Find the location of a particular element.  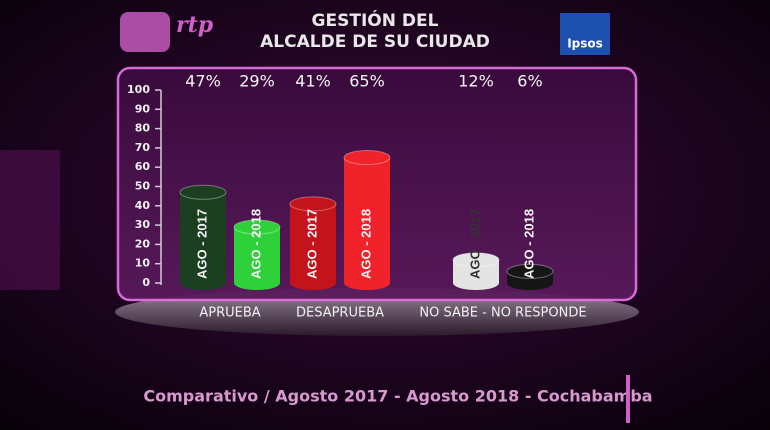

value-label: 6% is located at coordinates (529, 81).